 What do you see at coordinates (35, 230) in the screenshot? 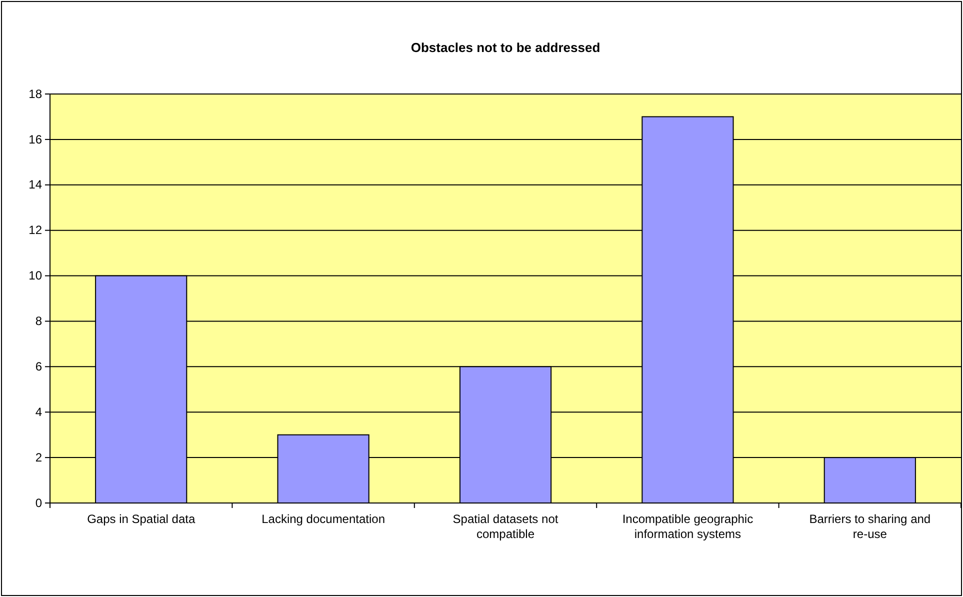
I see `y-tick-label: 12` at bounding box center [35, 230].